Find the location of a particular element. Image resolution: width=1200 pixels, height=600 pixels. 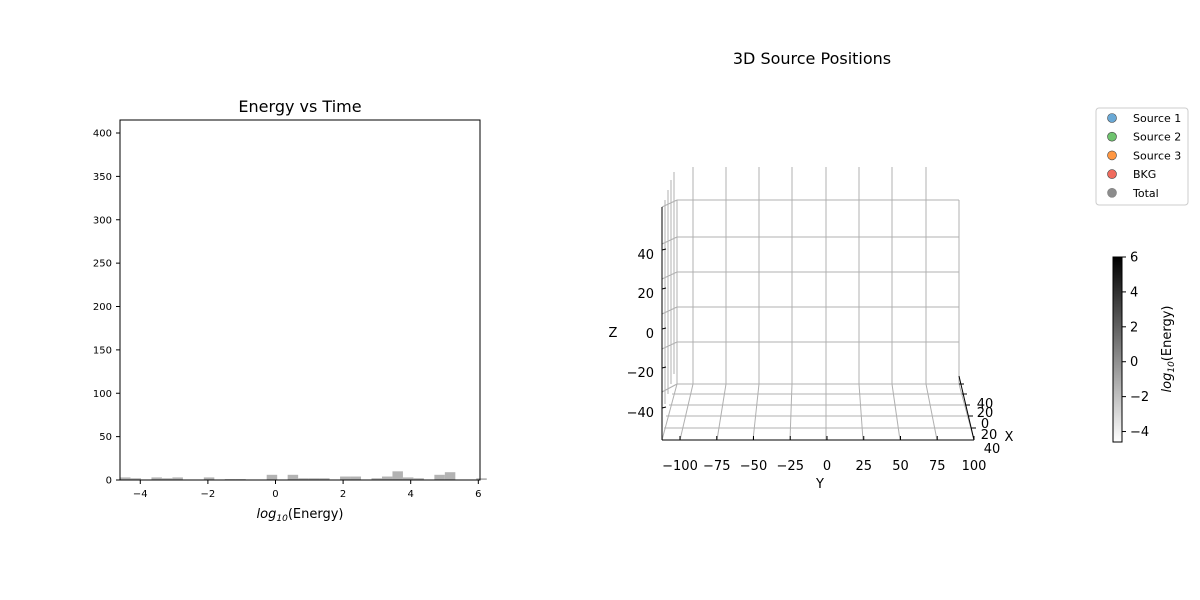

histogram-y-ticks: 0 50 100 150 200 250 300 350 400 is located at coordinates (106, 308).